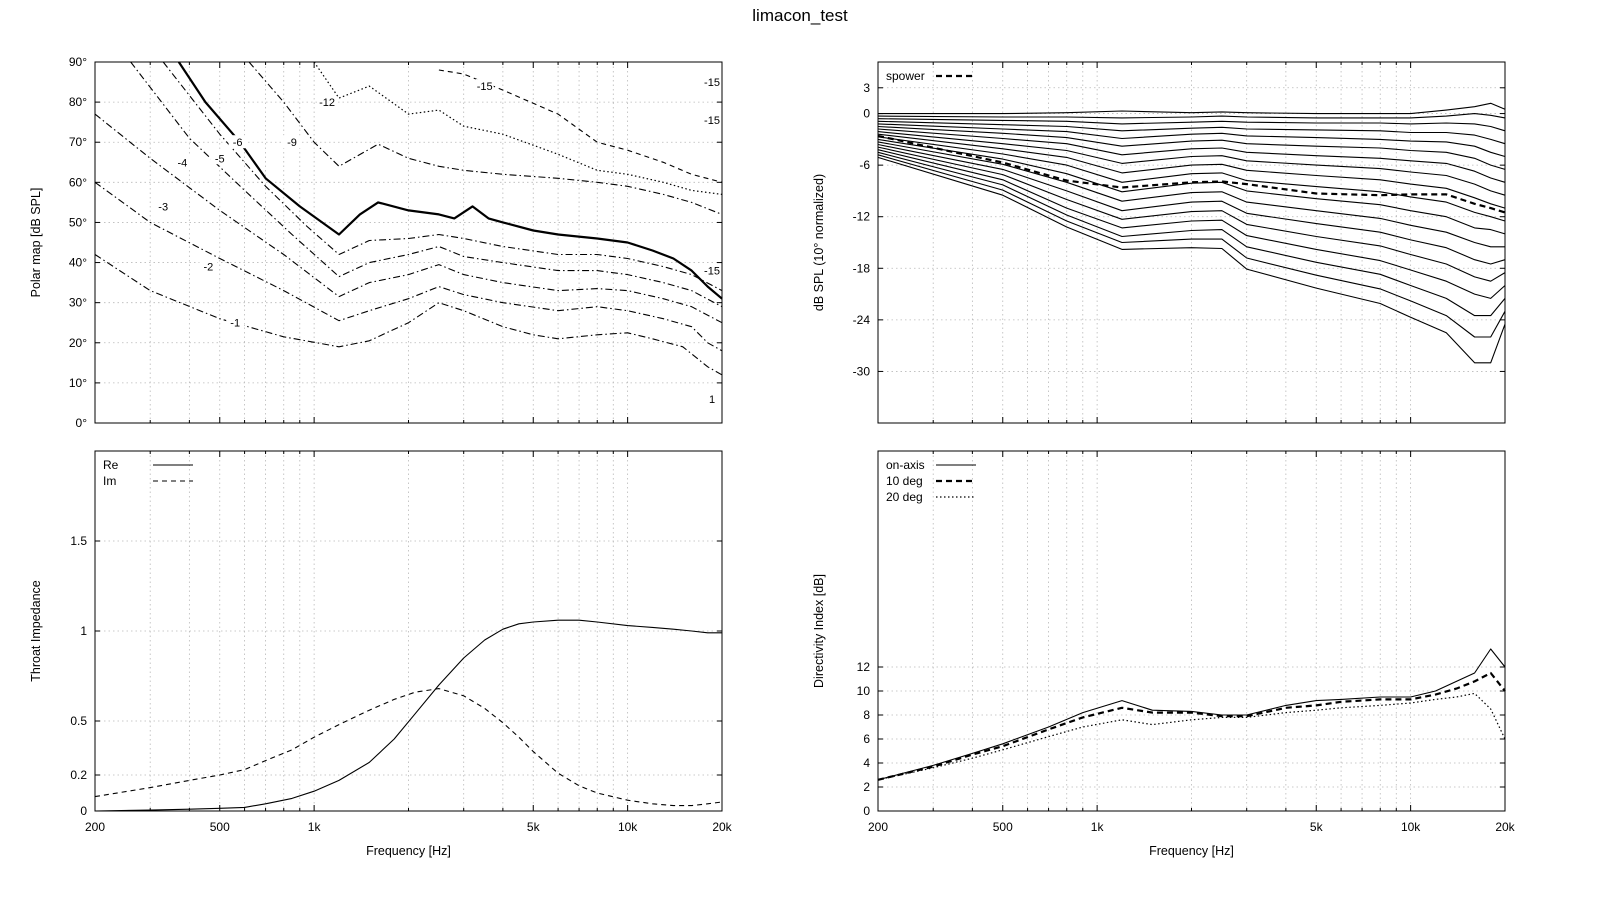  I want to click on y-tick-label: -6, so click(864, 165).